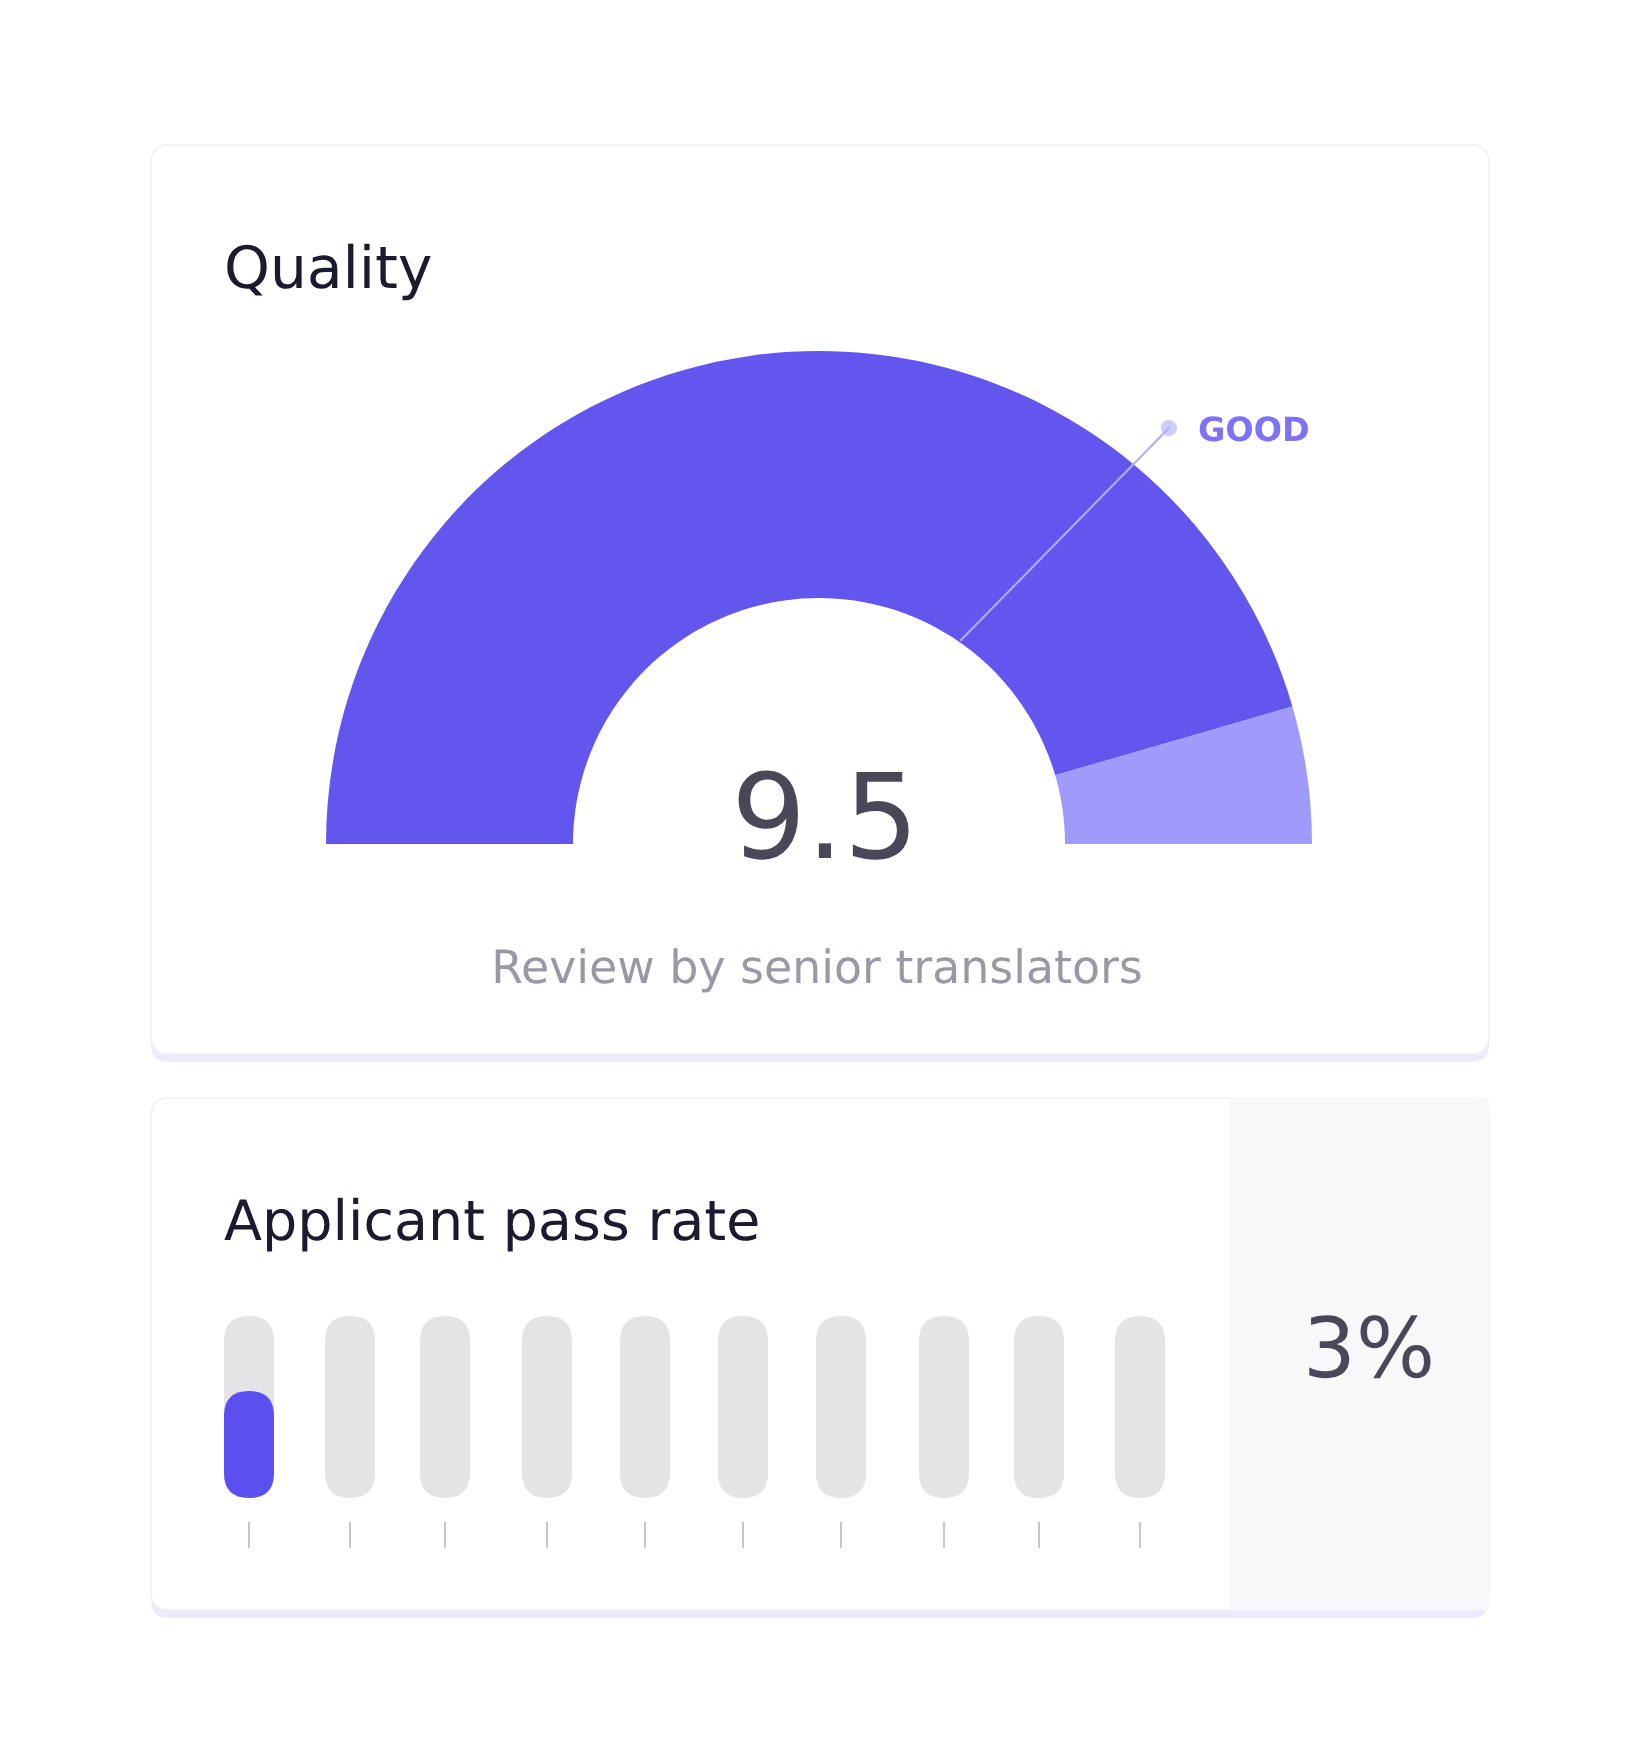  What do you see at coordinates (818, 970) in the screenshot?
I see `text: Review by senior translators` at bounding box center [818, 970].